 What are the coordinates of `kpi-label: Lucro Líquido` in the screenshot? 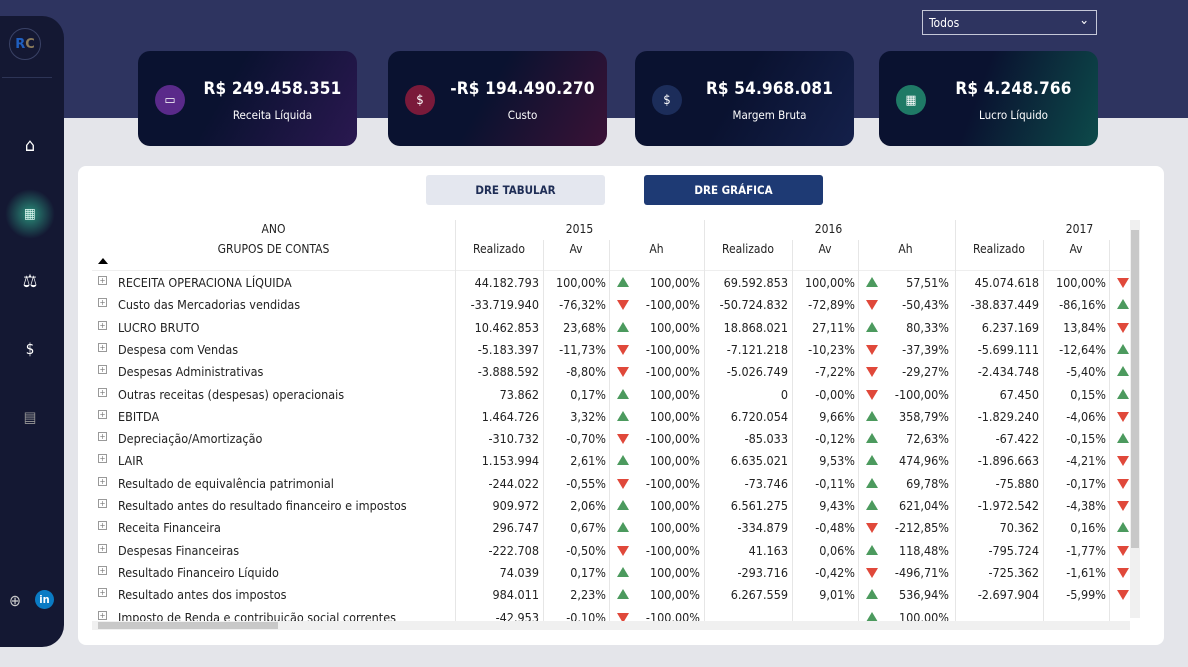 It's located at (1013, 115).